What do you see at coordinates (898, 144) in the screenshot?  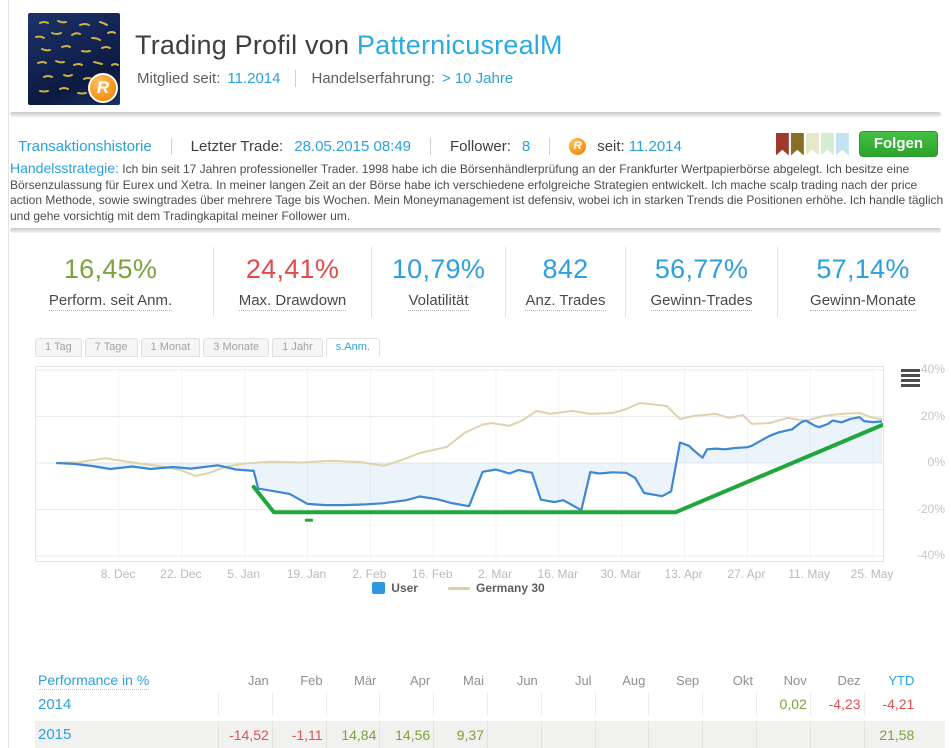 I see `follow-button: Folgen` at bounding box center [898, 144].